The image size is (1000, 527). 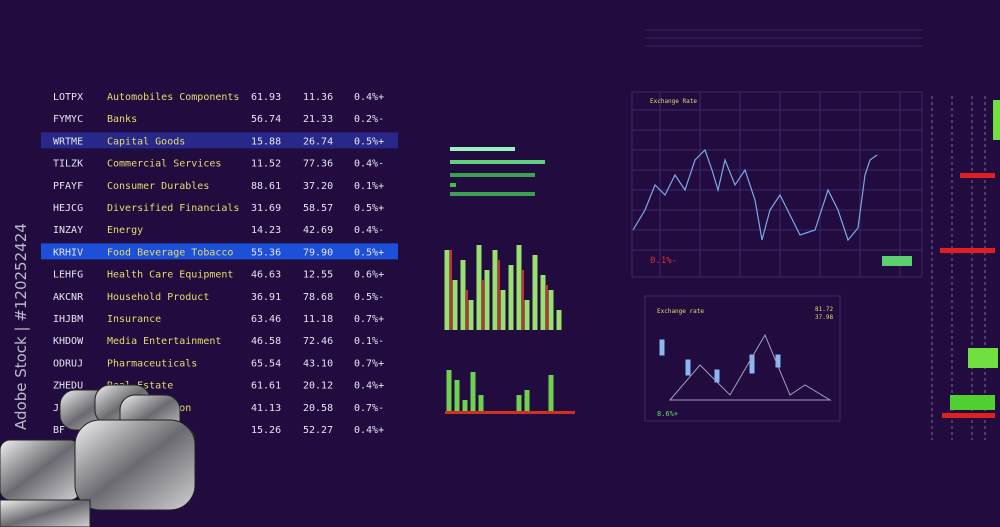 I want to click on exchange-line, so click(x=755, y=195).